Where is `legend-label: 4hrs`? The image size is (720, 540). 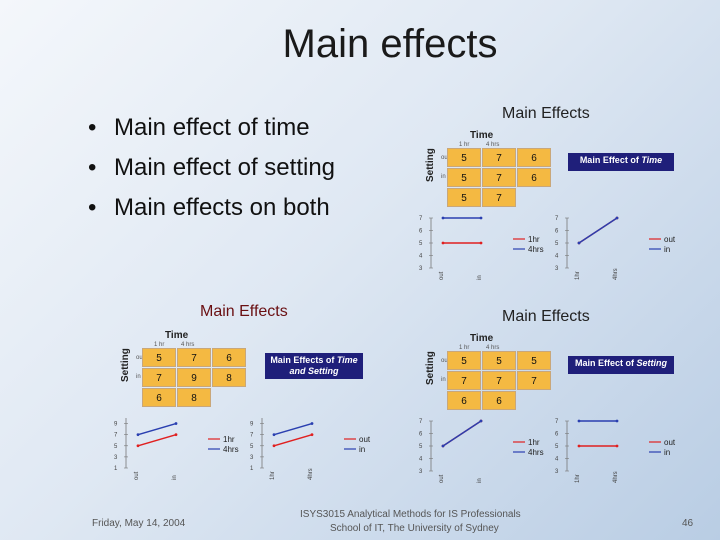
legend-label: 4hrs is located at coordinates (231, 449).